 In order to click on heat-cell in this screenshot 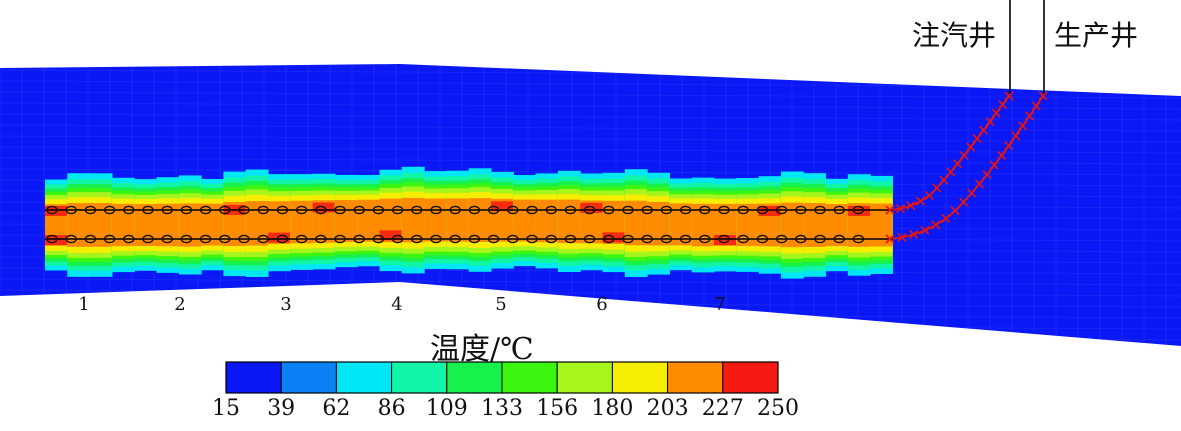, I will do `click(892, 225)`.